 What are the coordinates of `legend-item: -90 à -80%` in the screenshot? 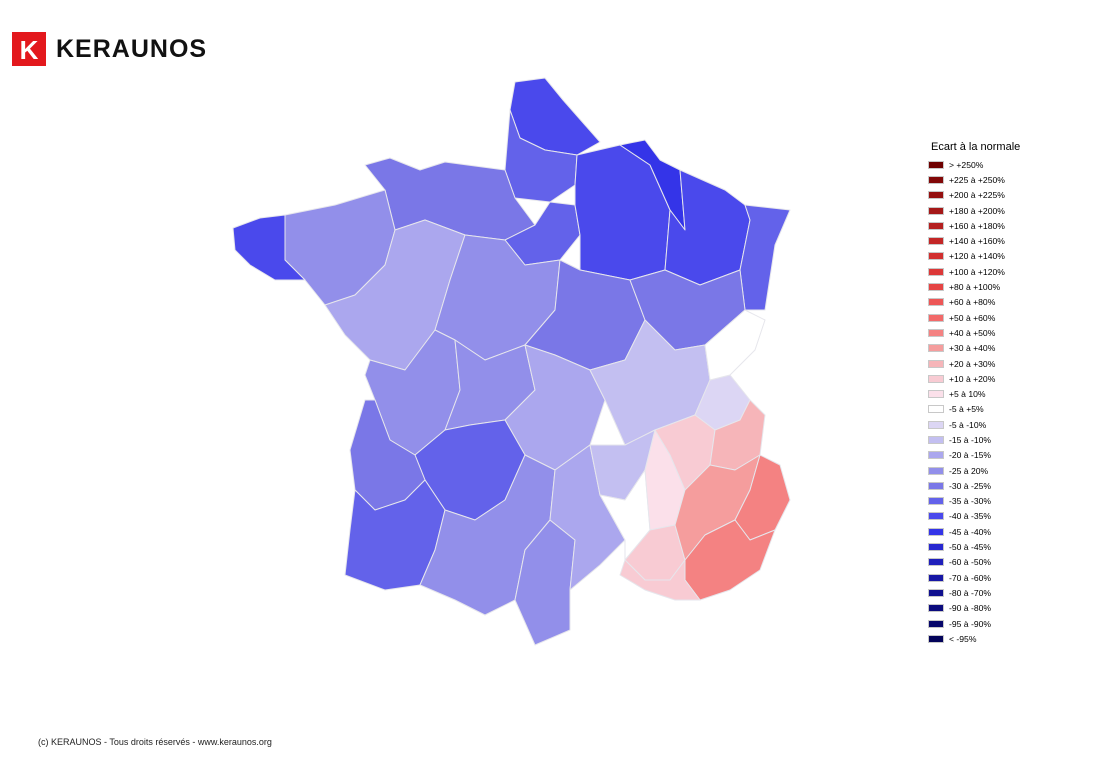 It's located at (1008, 608).